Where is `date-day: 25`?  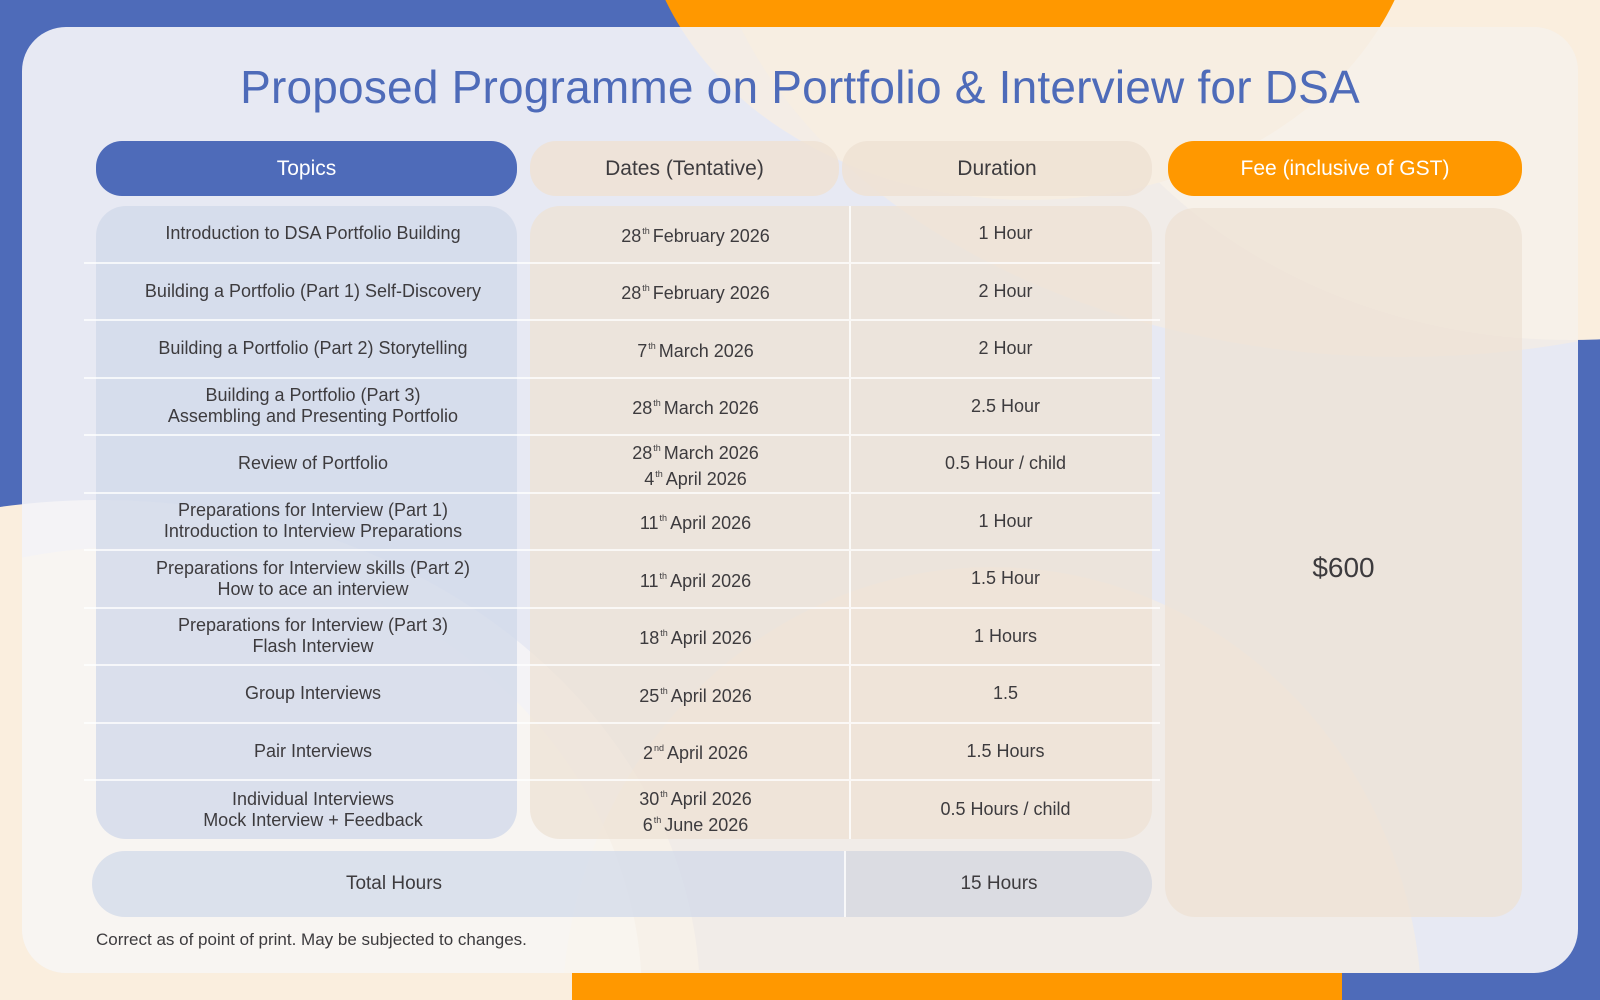
date-day: 25 is located at coordinates (649, 695).